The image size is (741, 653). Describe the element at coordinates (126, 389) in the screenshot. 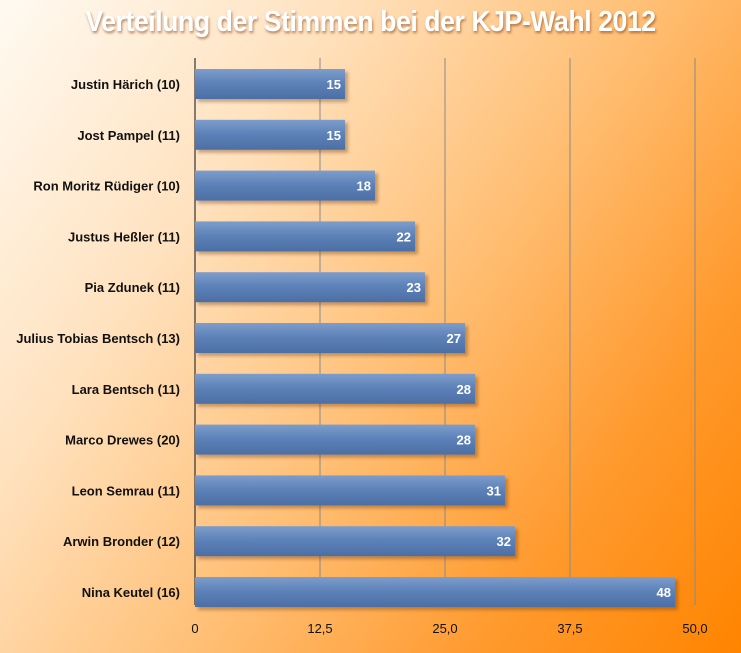

I see `category-label: Lara Bentsch (11)` at that location.